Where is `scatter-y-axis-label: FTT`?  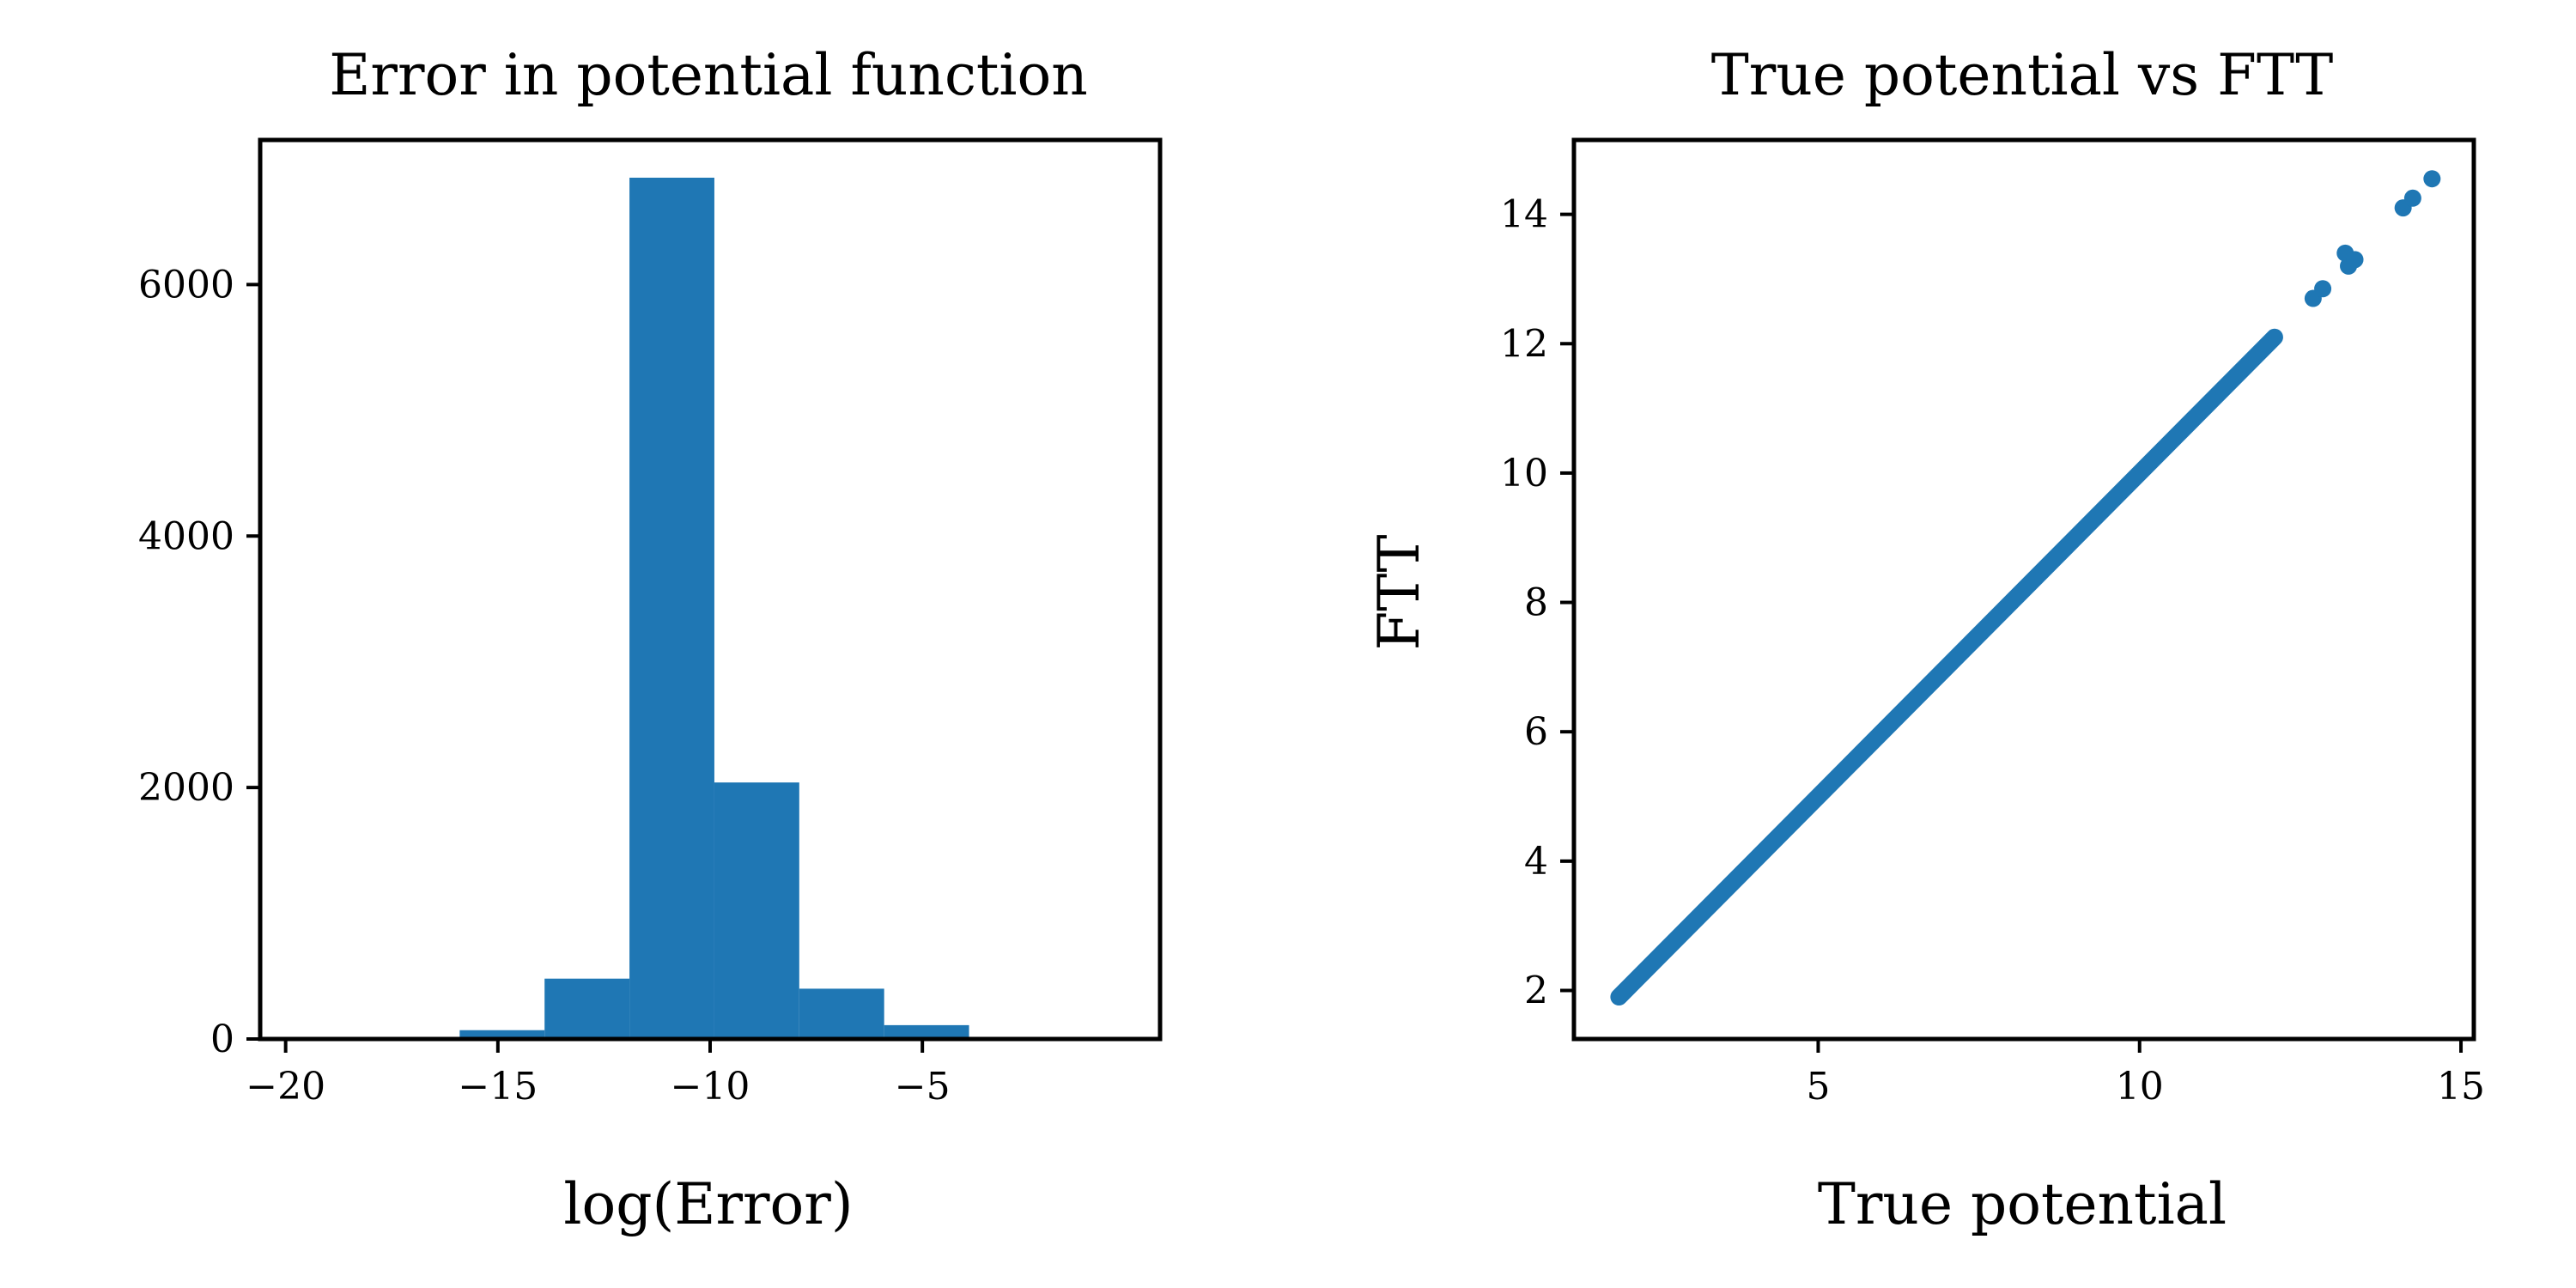
scatter-y-axis-label: FTT is located at coordinates (1399, 592).